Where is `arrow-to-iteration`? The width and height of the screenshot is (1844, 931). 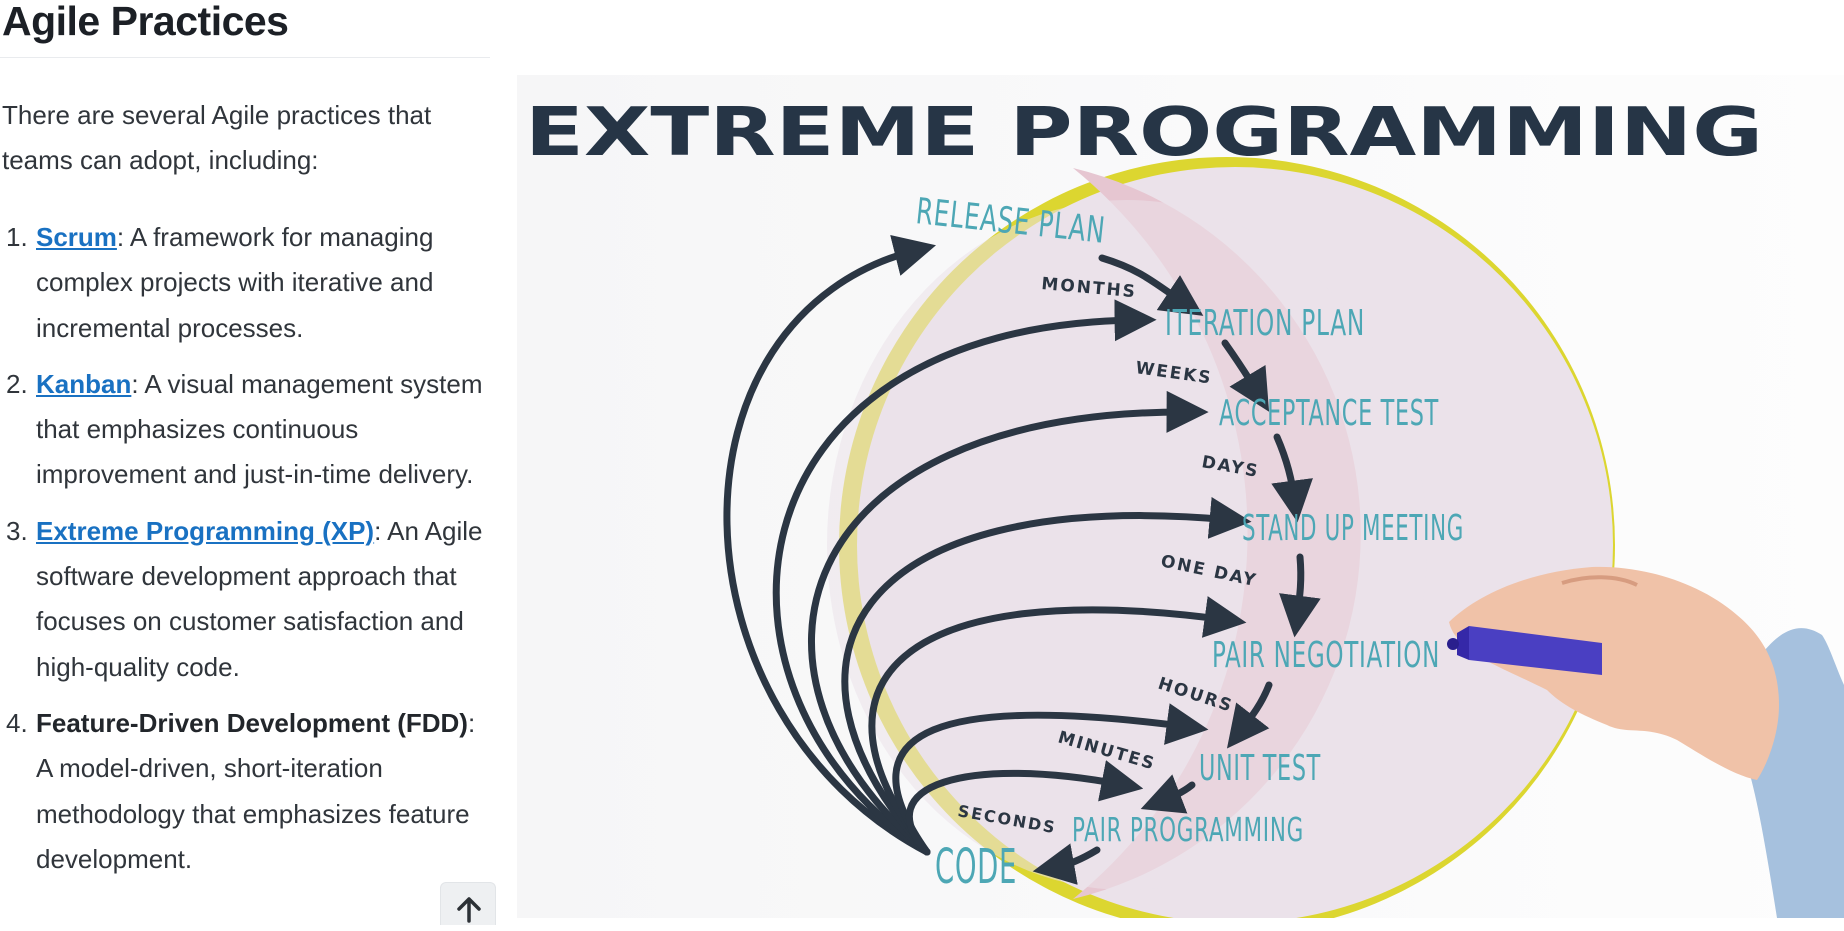
arrow-to-iteration is located at coordinates (1151, 285).